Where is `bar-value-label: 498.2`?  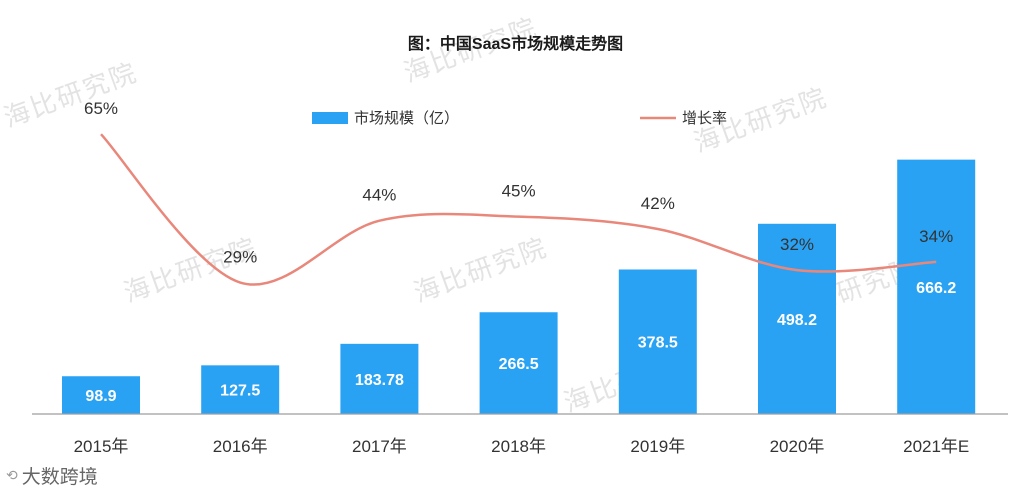
bar-value-label: 498.2 is located at coordinates (797, 320).